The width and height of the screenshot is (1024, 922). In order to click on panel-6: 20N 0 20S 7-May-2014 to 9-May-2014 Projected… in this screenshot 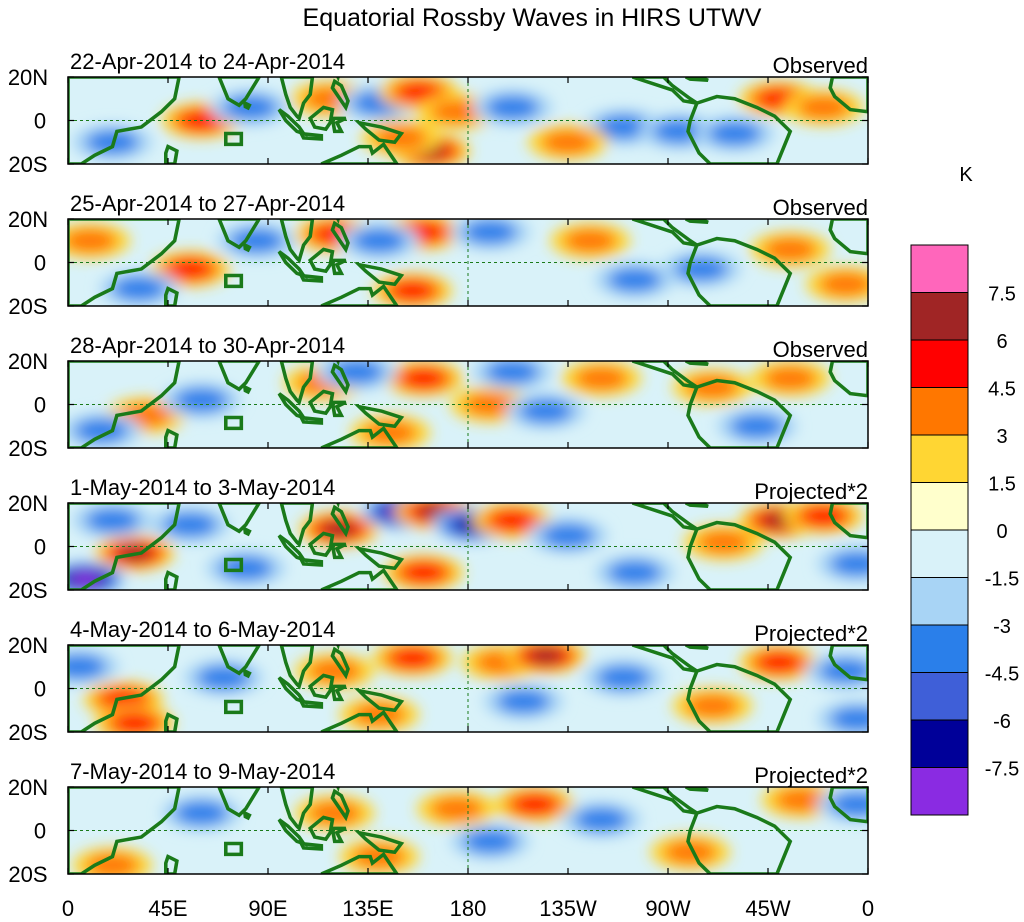, I will do `click(438, 823)`.